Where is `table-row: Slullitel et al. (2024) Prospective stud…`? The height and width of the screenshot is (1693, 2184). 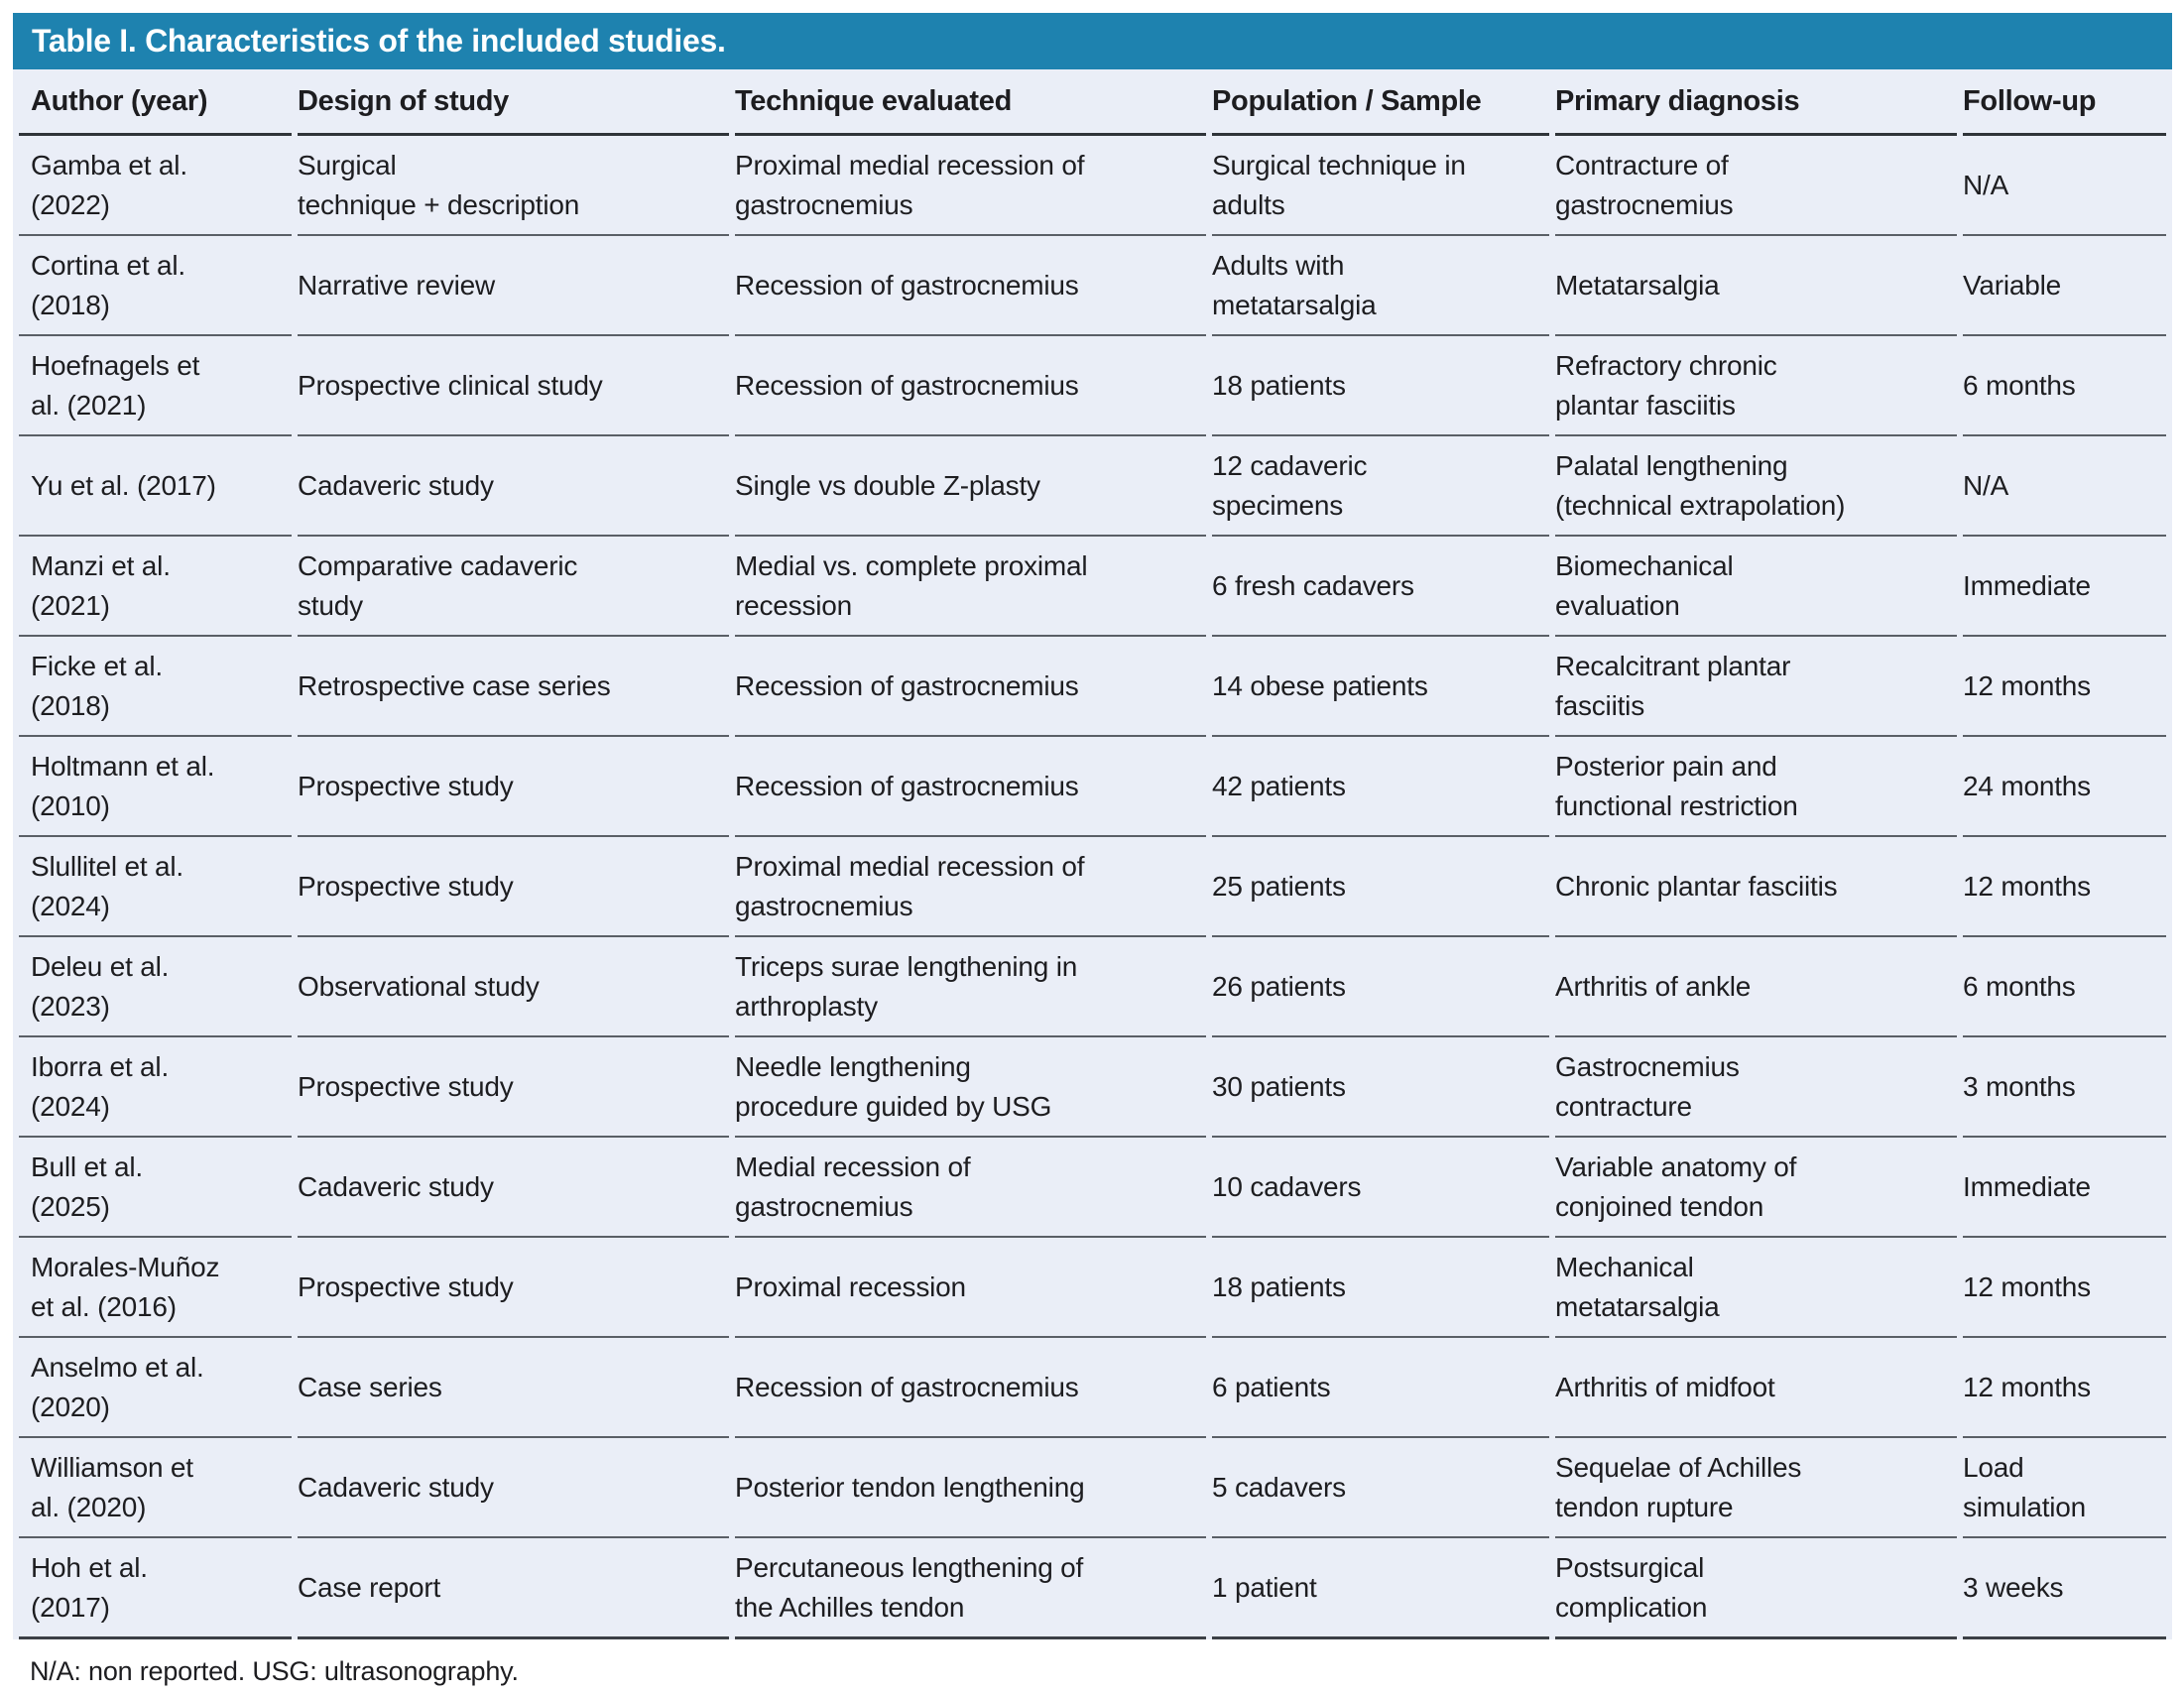
table-row: Slullitel et al. (2024) Prospective stud… is located at coordinates (1092, 887).